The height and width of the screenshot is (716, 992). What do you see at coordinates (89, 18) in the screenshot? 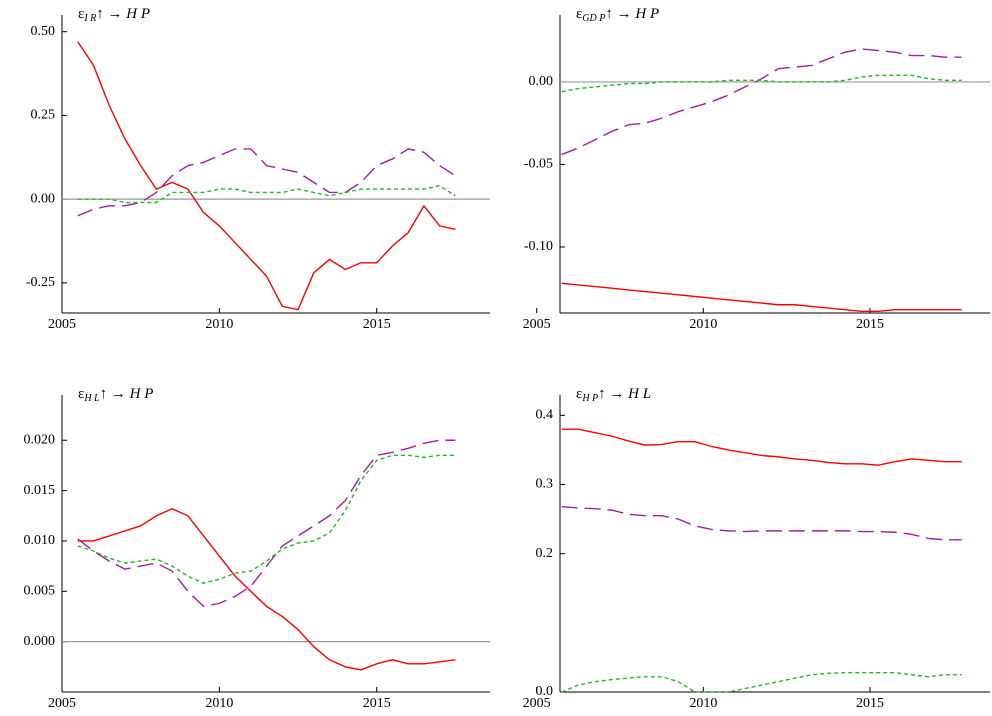
I see `title-subscript: I R` at bounding box center [89, 18].